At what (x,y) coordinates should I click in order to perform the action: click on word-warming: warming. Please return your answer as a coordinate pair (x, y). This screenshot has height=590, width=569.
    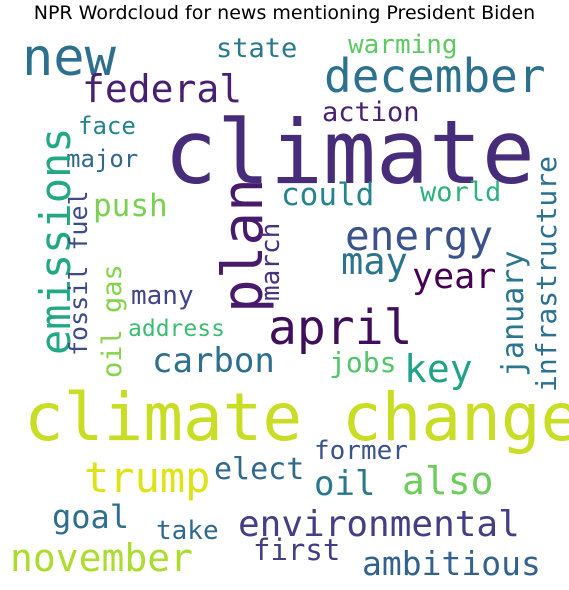
    Looking at the image, I should click on (403, 45).